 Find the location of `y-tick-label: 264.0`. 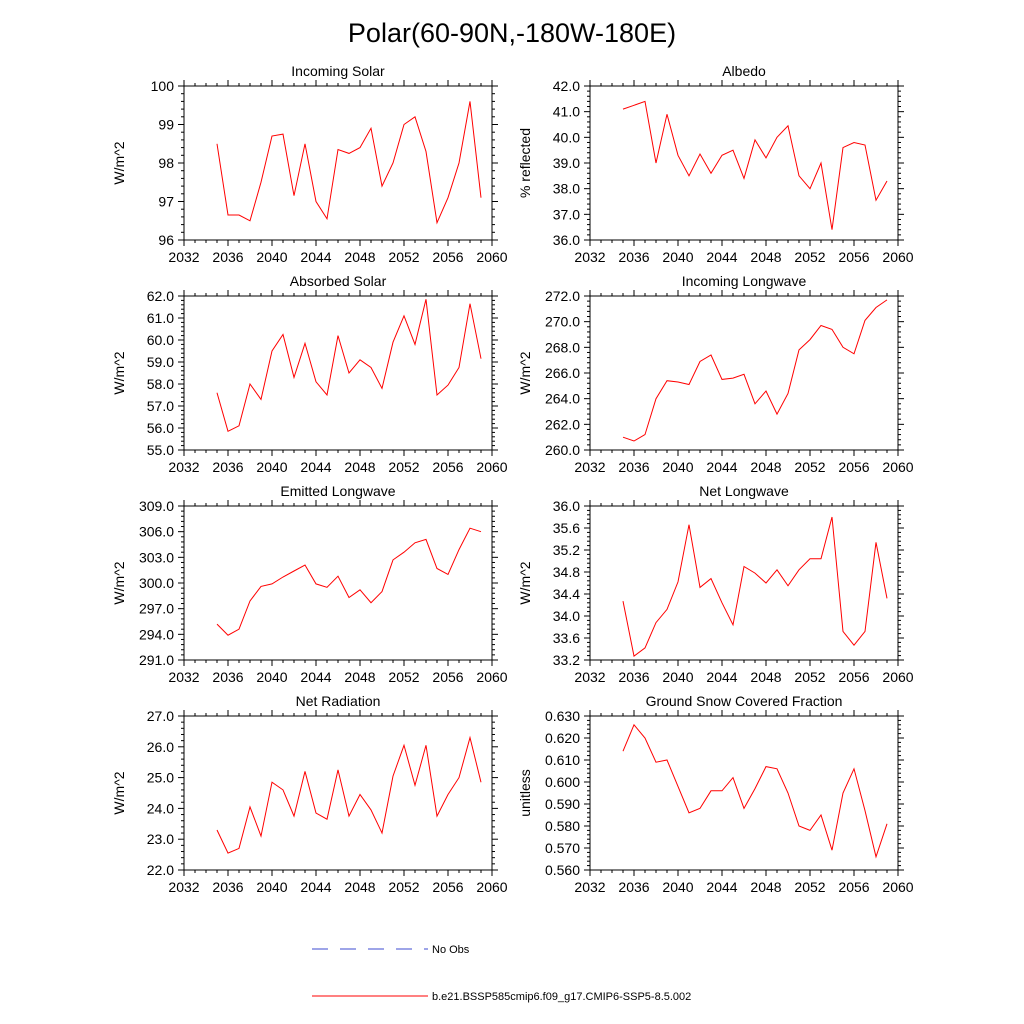

y-tick-label: 264.0 is located at coordinates (562, 399).